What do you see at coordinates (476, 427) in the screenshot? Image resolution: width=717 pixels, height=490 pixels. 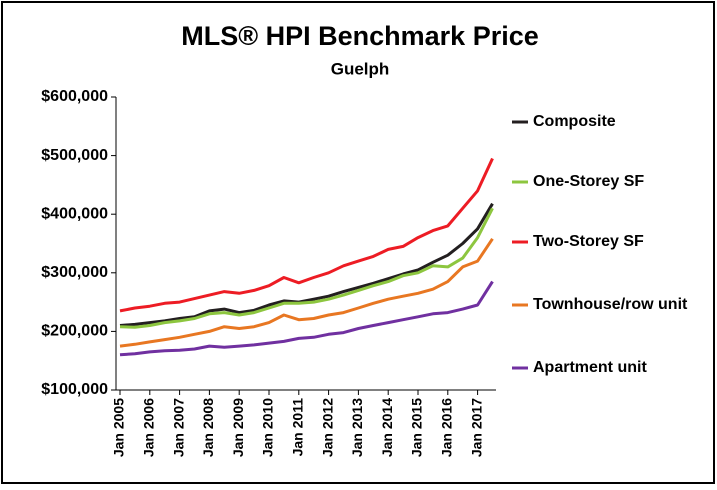 I see `x-tick-label: Jan 2017` at bounding box center [476, 427].